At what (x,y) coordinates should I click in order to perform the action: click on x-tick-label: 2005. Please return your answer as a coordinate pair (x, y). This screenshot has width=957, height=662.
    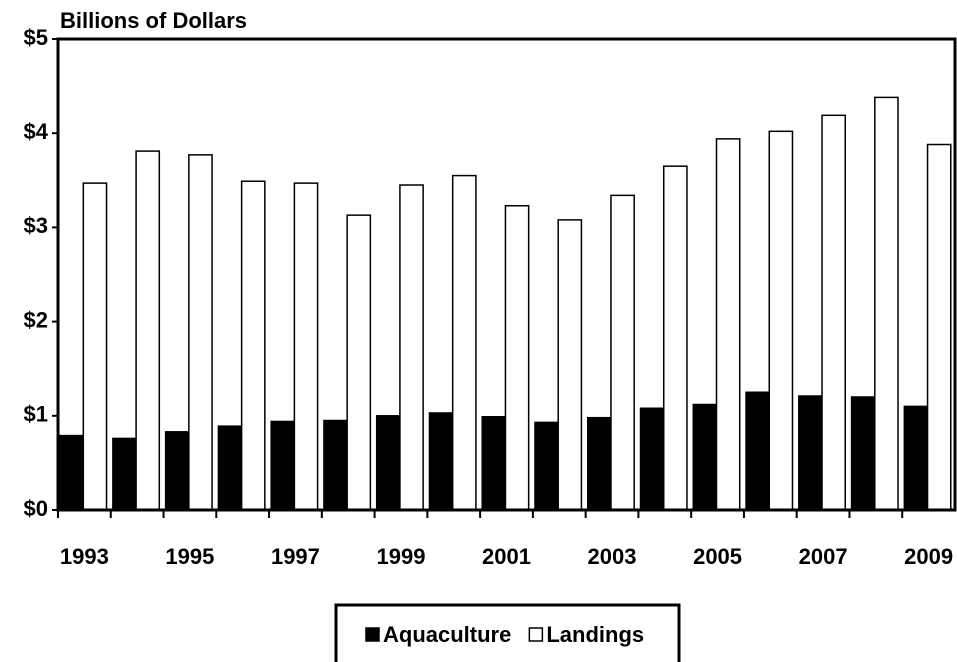
    Looking at the image, I should click on (717, 556).